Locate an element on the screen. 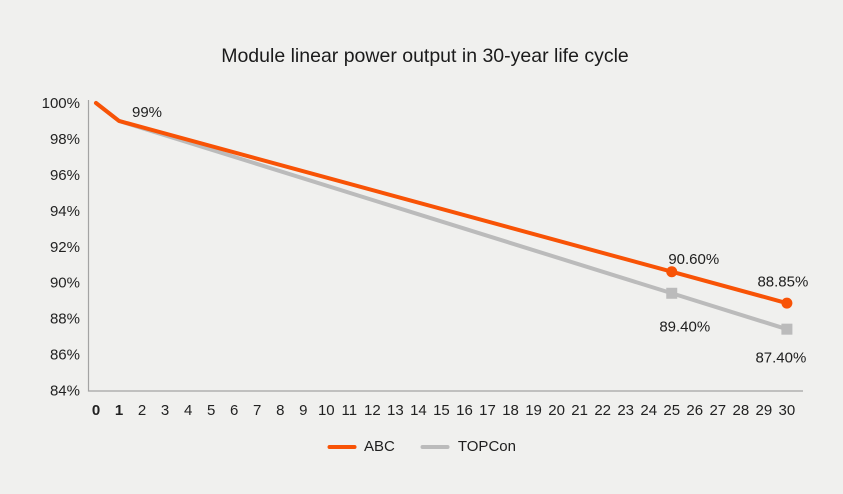 This screenshot has width=843, height=494. x-tick-label: 5 is located at coordinates (211, 410).